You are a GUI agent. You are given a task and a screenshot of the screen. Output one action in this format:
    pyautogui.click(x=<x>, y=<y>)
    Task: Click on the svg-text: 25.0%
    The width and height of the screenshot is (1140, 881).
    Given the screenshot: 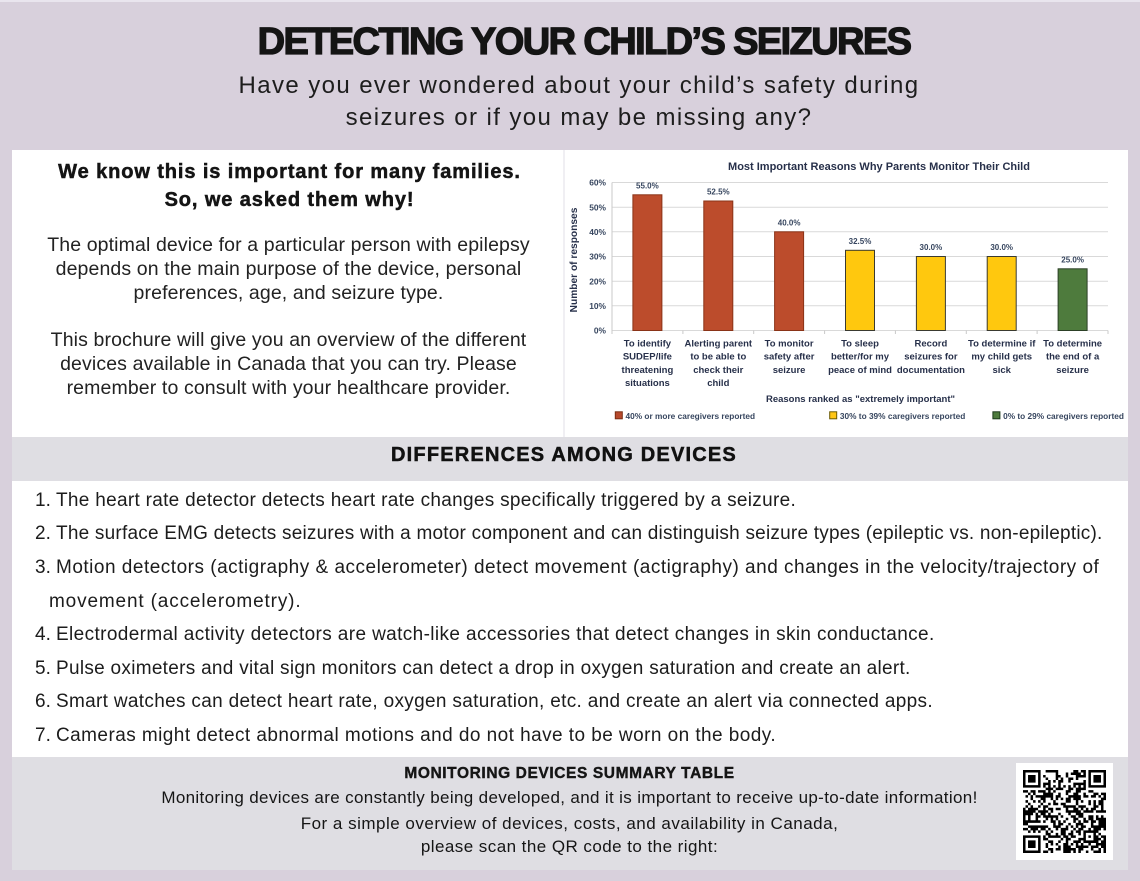 What is the action you would take?
    pyautogui.click(x=1072, y=259)
    